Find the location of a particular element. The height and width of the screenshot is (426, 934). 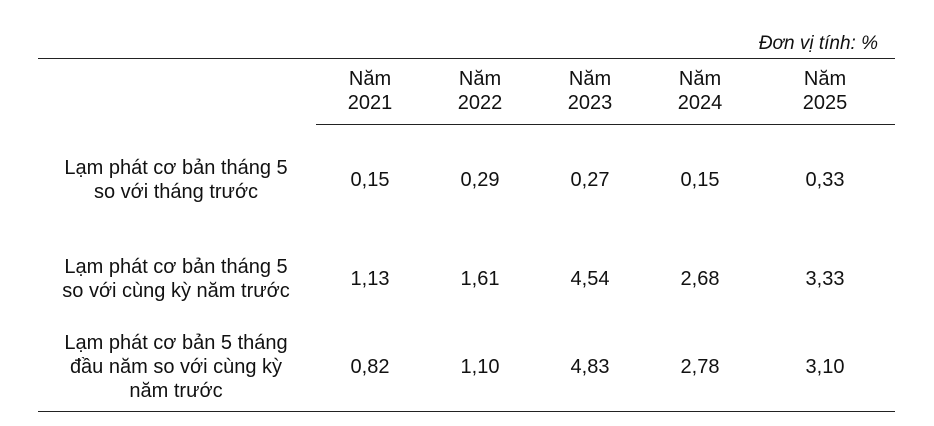

cell-value: 2,68 is located at coordinates (700, 279).